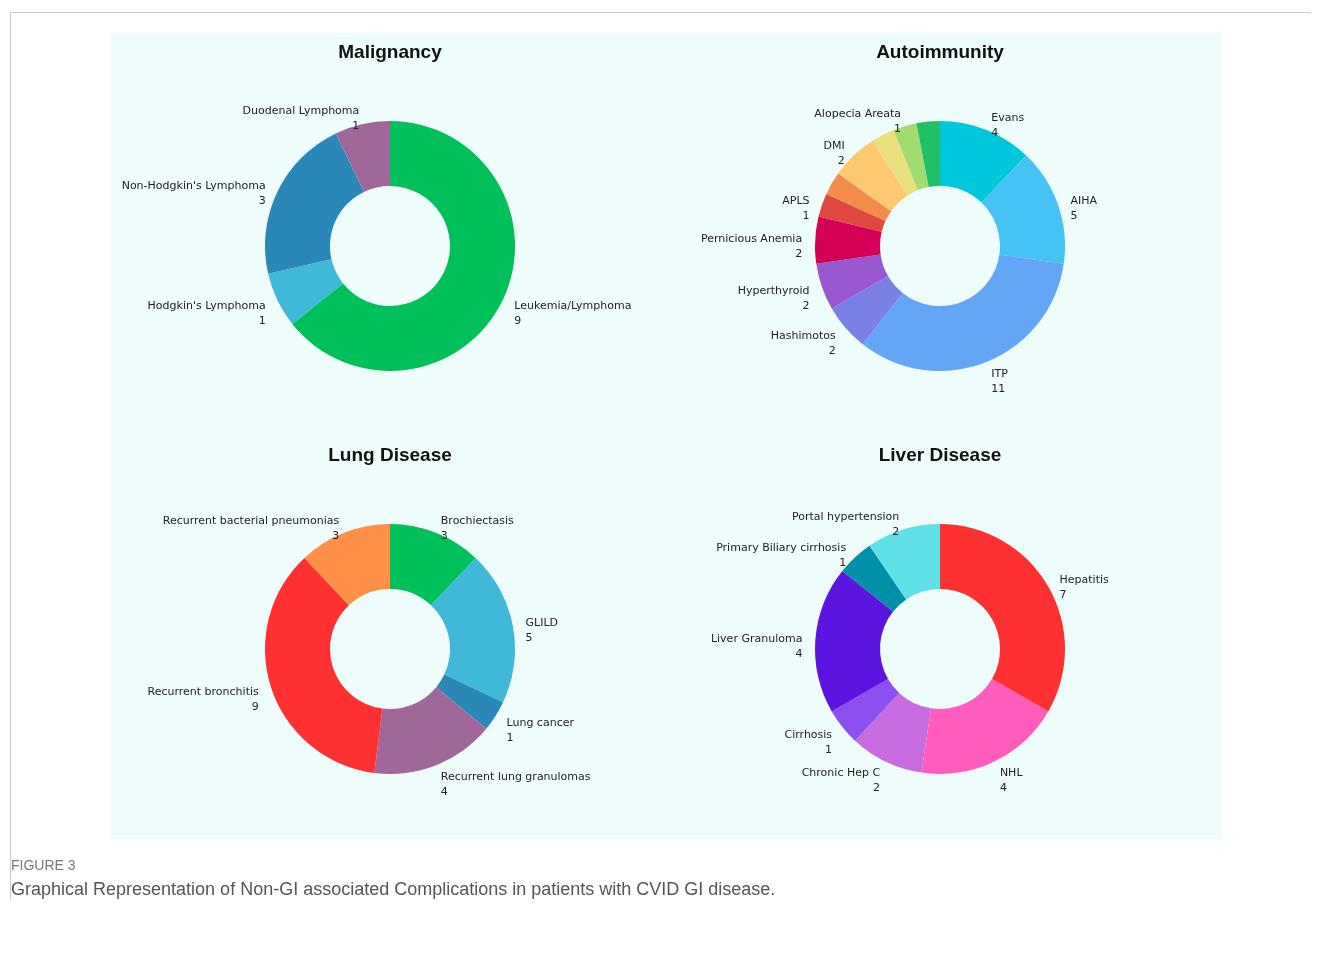  I want to click on slice-label: Leukemia/Lymphoma, so click(573, 305).